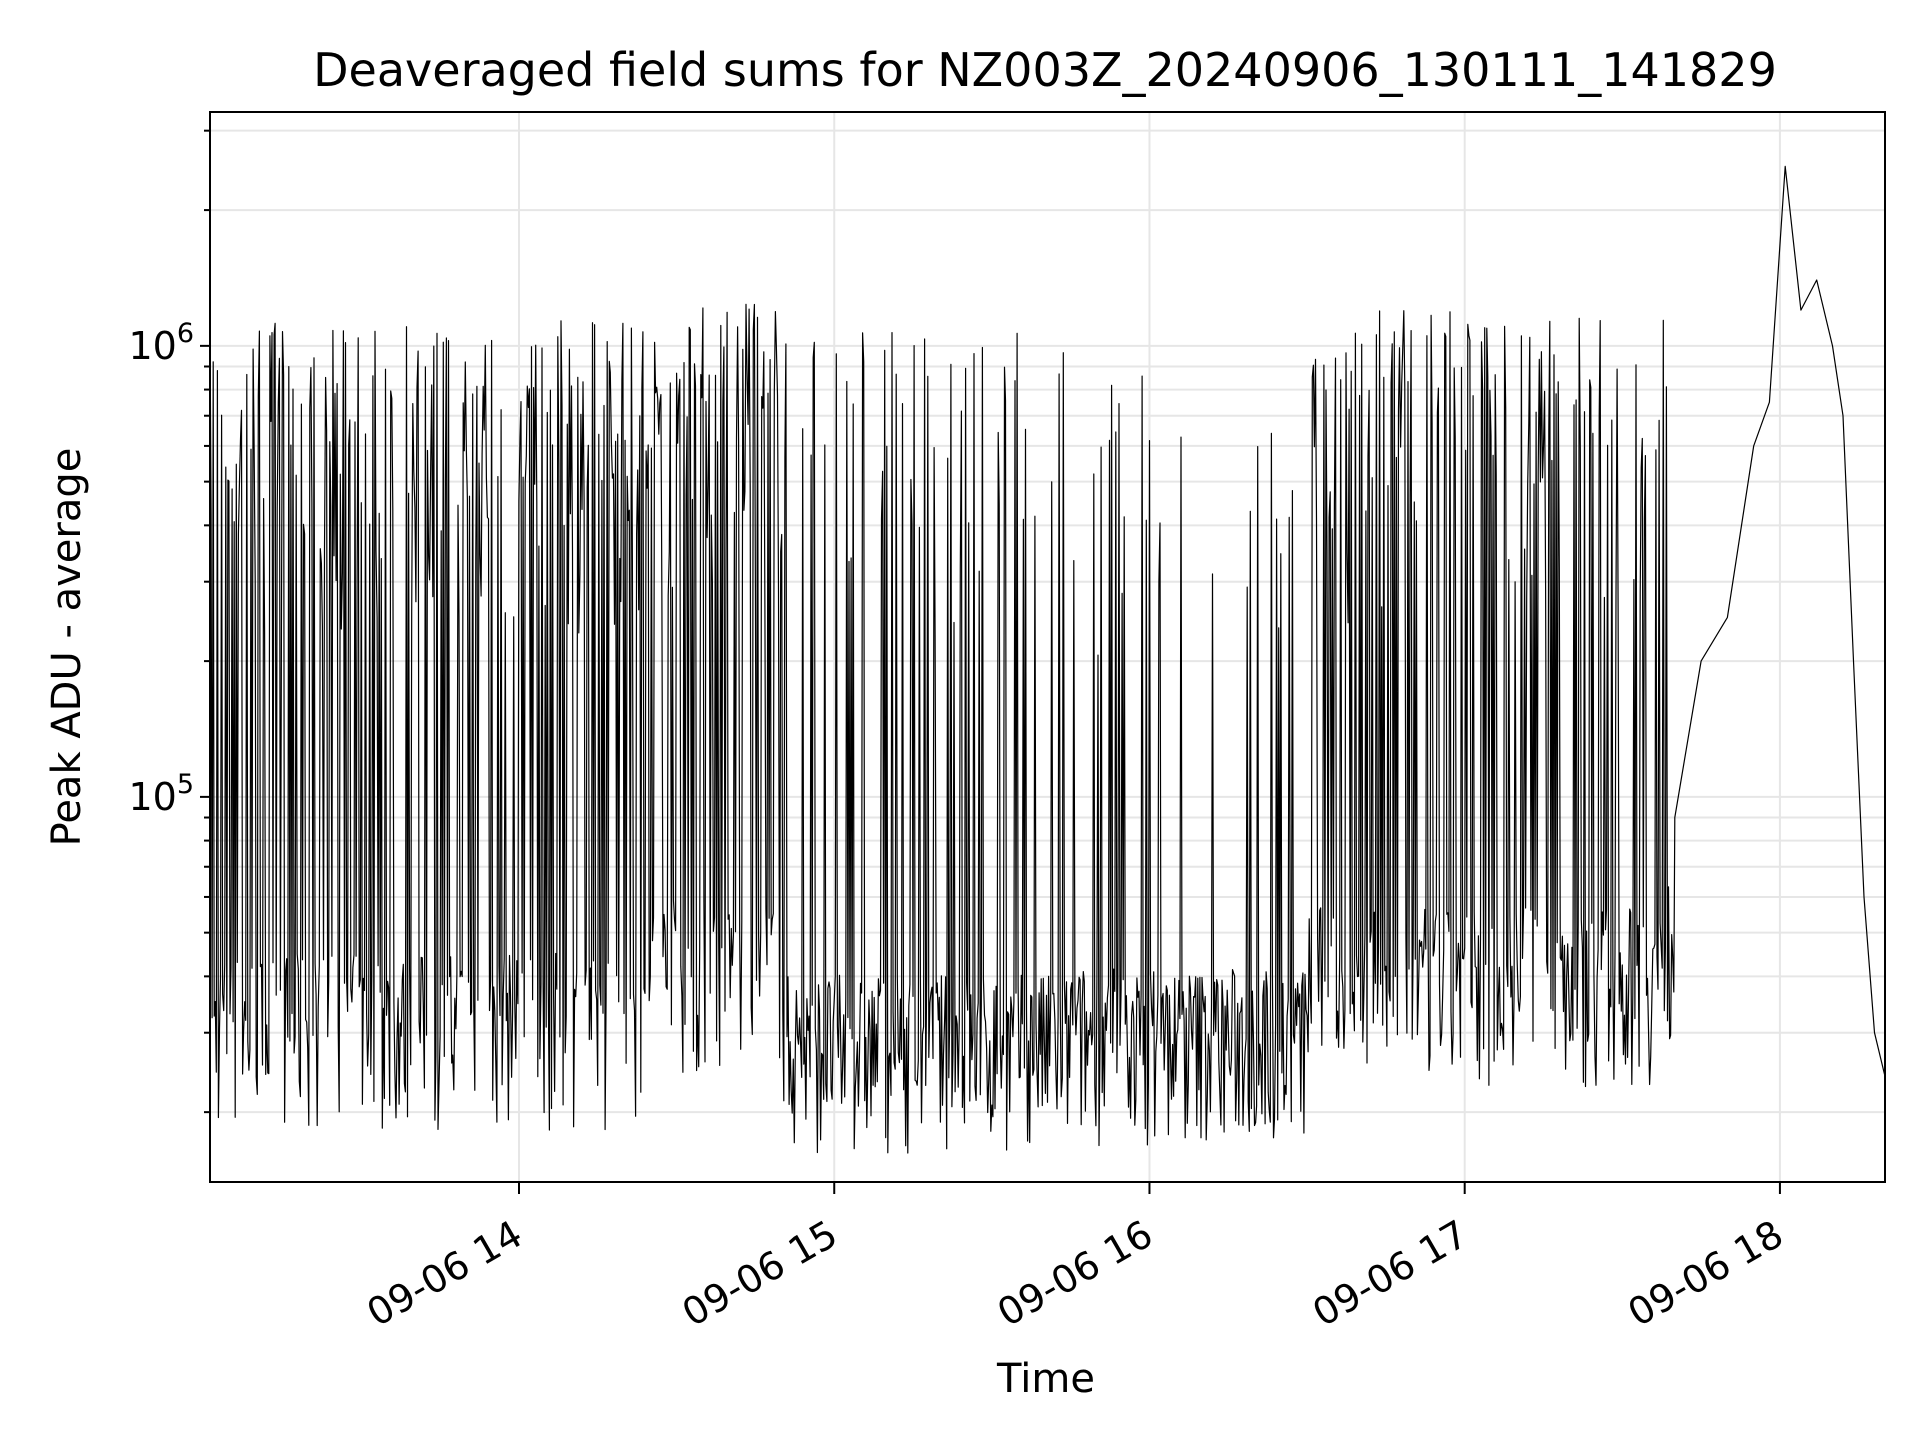  I want to click on y-tick-label: 105, so click(161, 794).